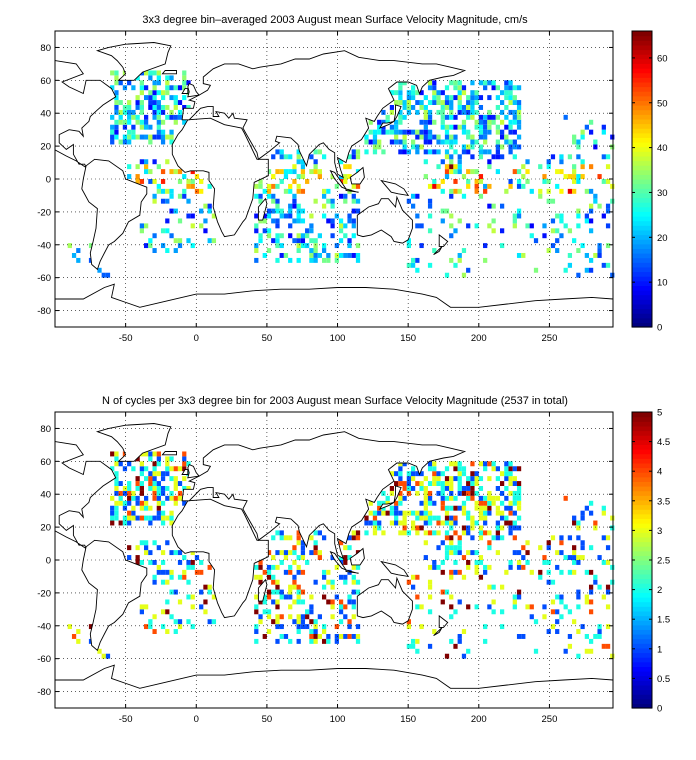 The image size is (696, 760). Describe the element at coordinates (663, 442) in the screenshot. I see `colorbar-tick-label: 4.5` at that location.